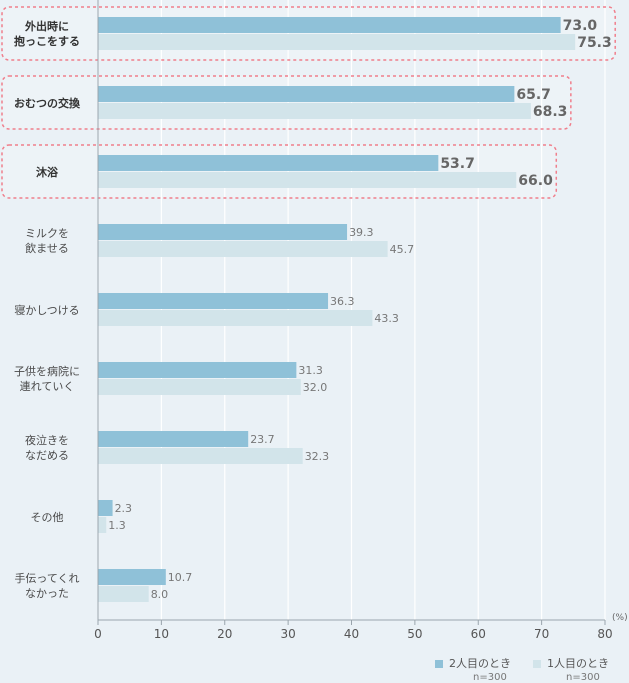 This screenshot has height=683, width=629. I want to click on x-tick-label: 50, so click(414, 634).